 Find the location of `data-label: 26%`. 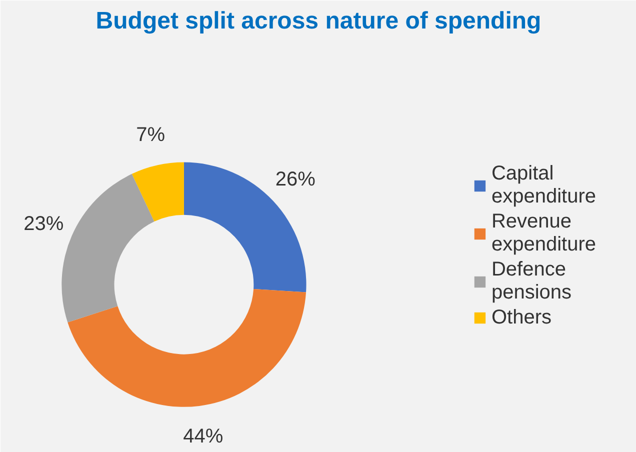

data-label: 26% is located at coordinates (295, 179).